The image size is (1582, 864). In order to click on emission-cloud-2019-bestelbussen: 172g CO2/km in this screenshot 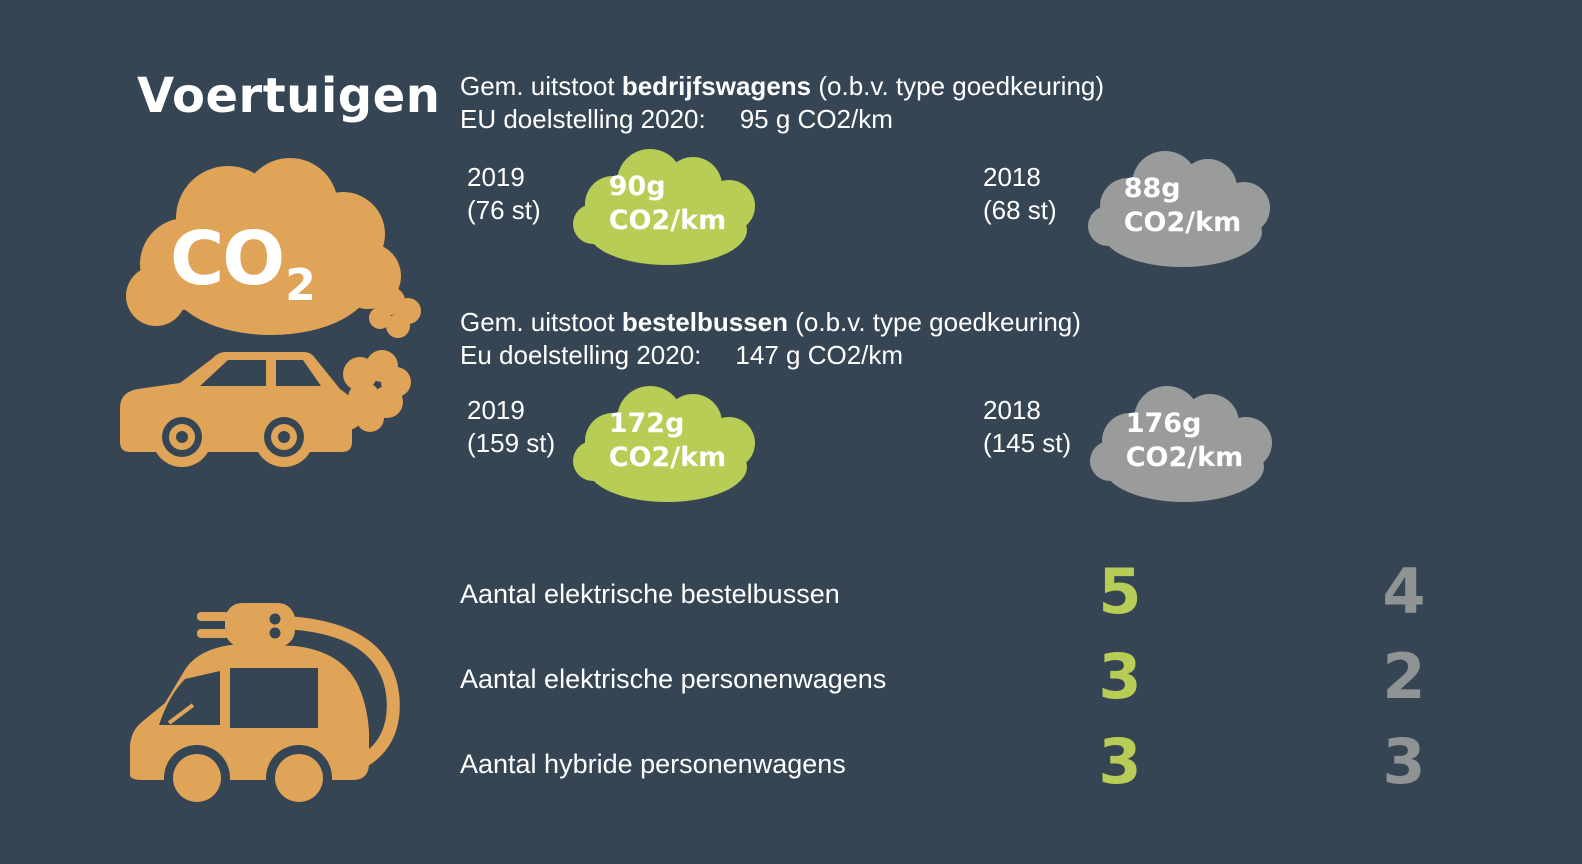, I will do `click(667, 444)`.